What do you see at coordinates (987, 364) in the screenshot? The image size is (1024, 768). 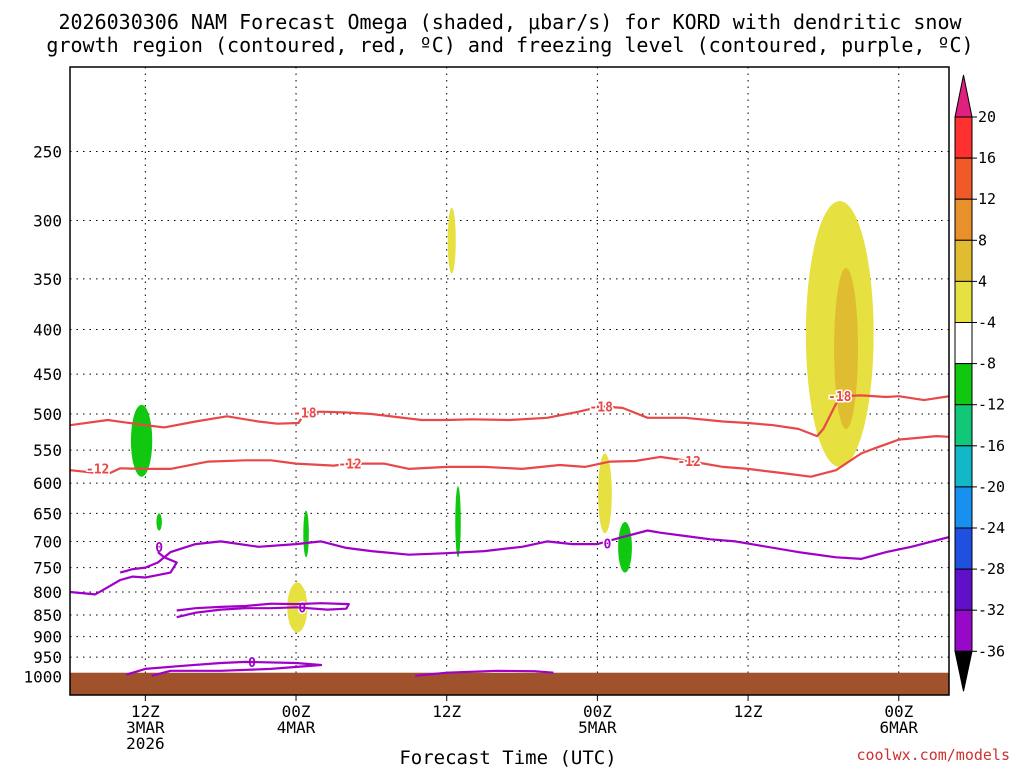 I see `colorbar-label-6: -8` at bounding box center [987, 364].